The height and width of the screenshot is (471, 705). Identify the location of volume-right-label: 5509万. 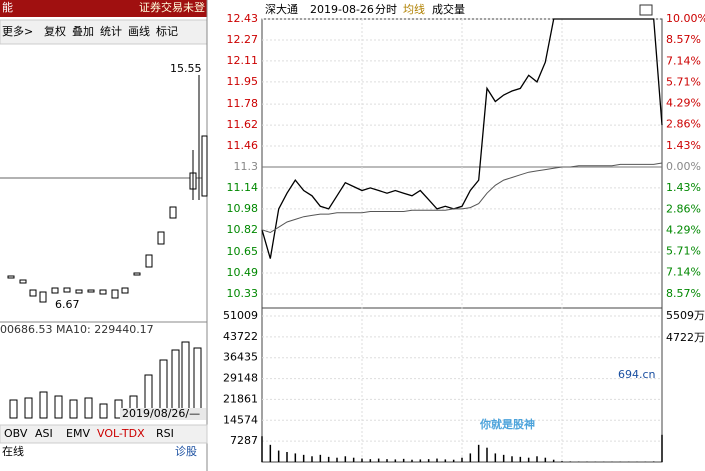
(685, 315).